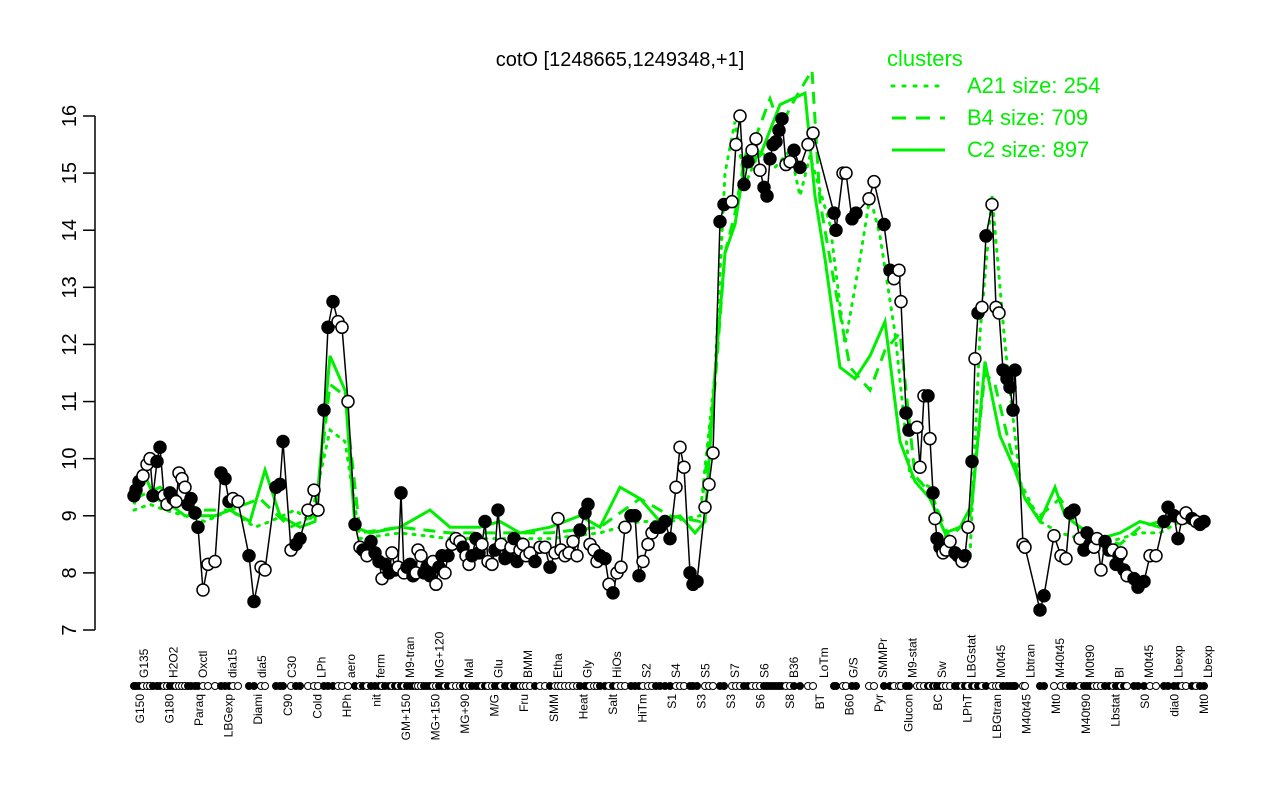 The height and width of the screenshot is (805, 1280). What do you see at coordinates (199, 710) in the screenshot?
I see `x-tick-label-bottom: Paraq` at bounding box center [199, 710].